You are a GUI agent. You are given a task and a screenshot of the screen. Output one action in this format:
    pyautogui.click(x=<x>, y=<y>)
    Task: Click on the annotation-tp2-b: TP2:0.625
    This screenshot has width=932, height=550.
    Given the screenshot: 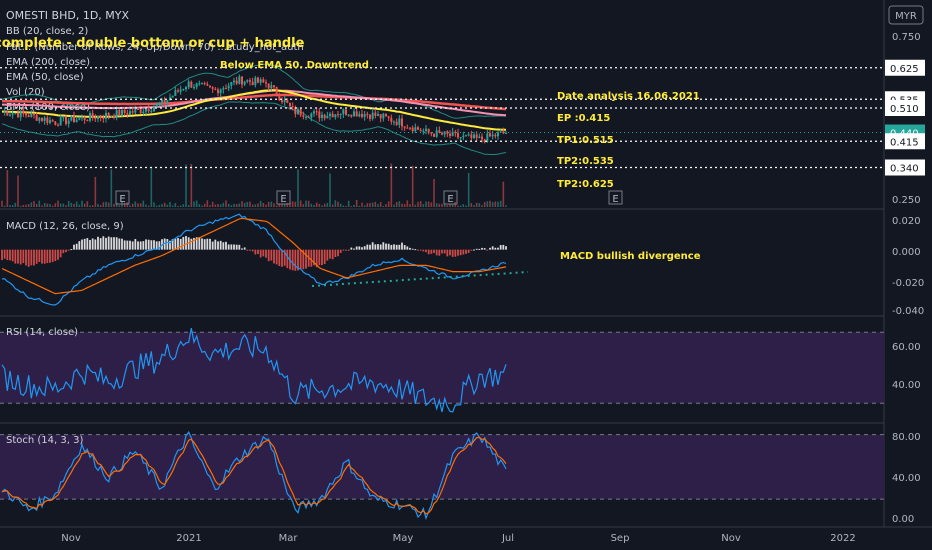 What is the action you would take?
    pyautogui.click(x=585, y=184)
    